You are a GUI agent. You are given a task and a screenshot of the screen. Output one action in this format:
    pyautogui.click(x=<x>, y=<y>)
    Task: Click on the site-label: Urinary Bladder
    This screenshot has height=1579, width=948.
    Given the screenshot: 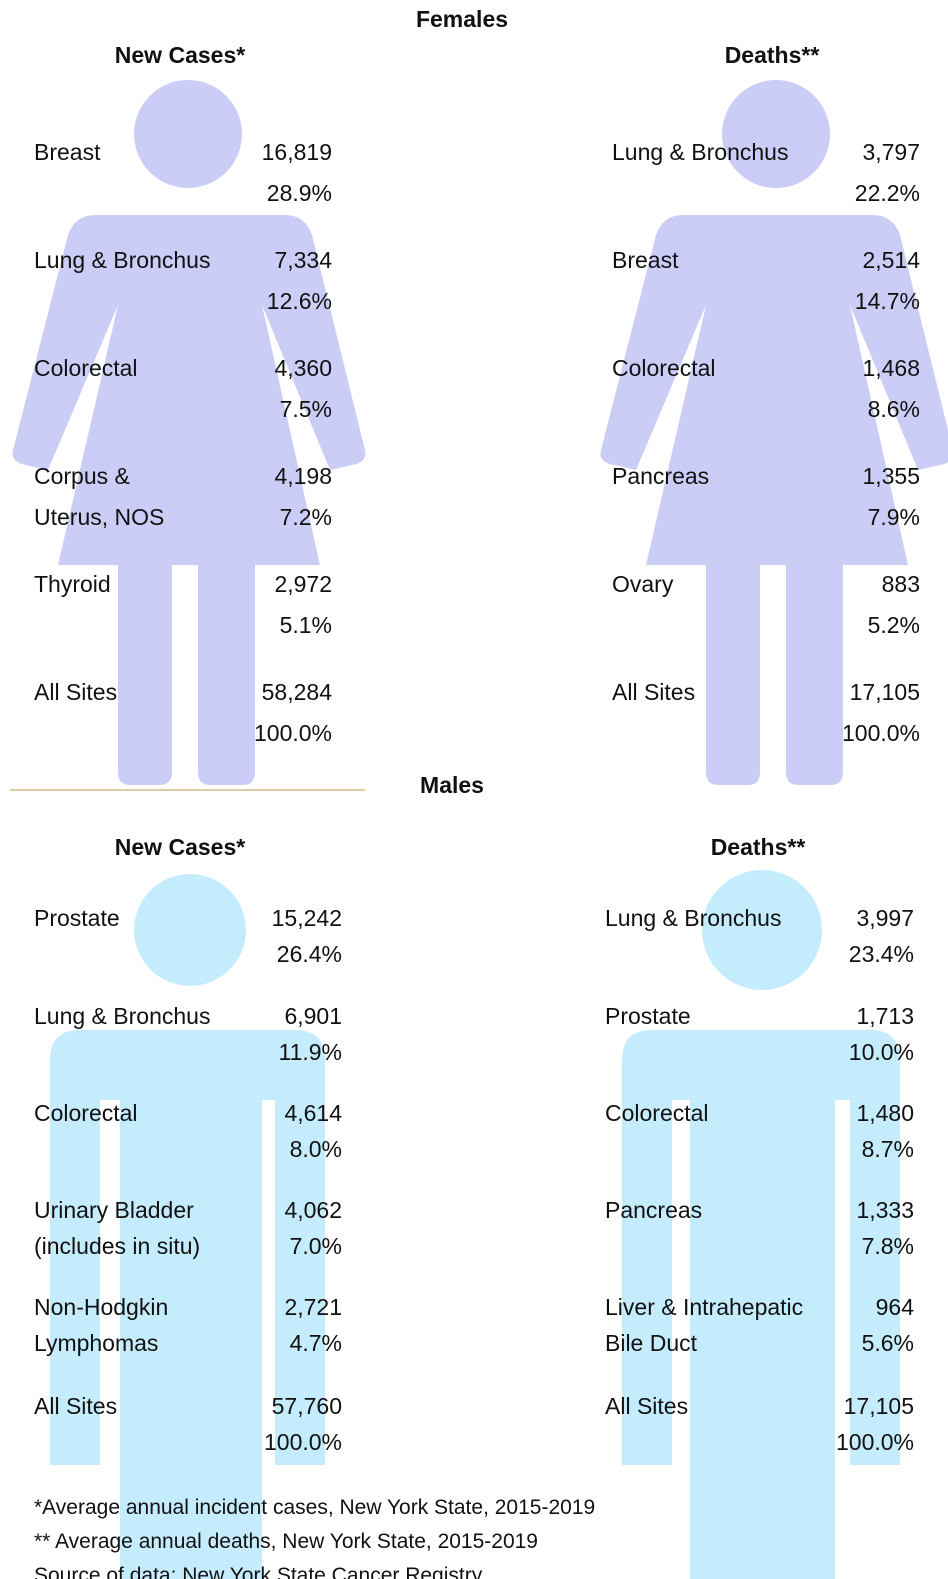 What is the action you would take?
    pyautogui.click(x=114, y=1210)
    